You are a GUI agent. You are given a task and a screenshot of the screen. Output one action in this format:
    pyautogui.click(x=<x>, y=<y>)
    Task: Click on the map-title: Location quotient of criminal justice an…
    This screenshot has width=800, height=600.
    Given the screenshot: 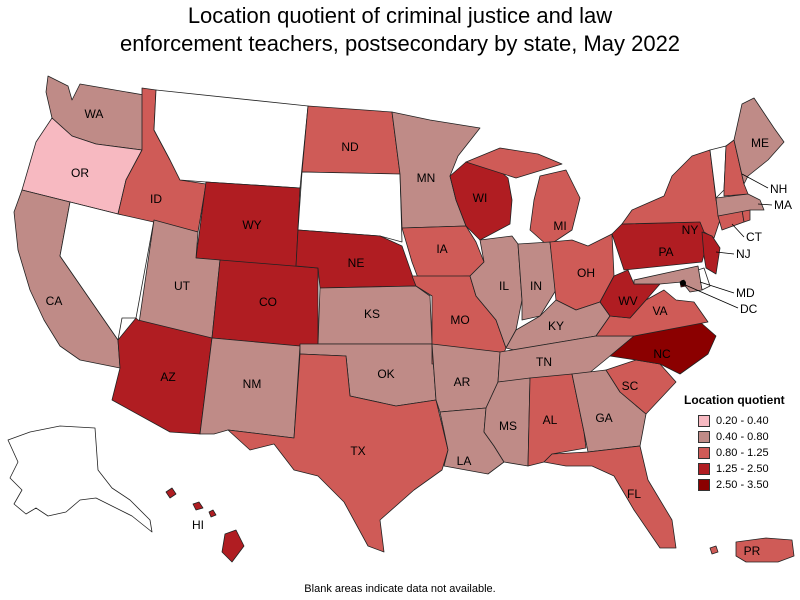 What is the action you would take?
    pyautogui.click(x=400, y=30)
    